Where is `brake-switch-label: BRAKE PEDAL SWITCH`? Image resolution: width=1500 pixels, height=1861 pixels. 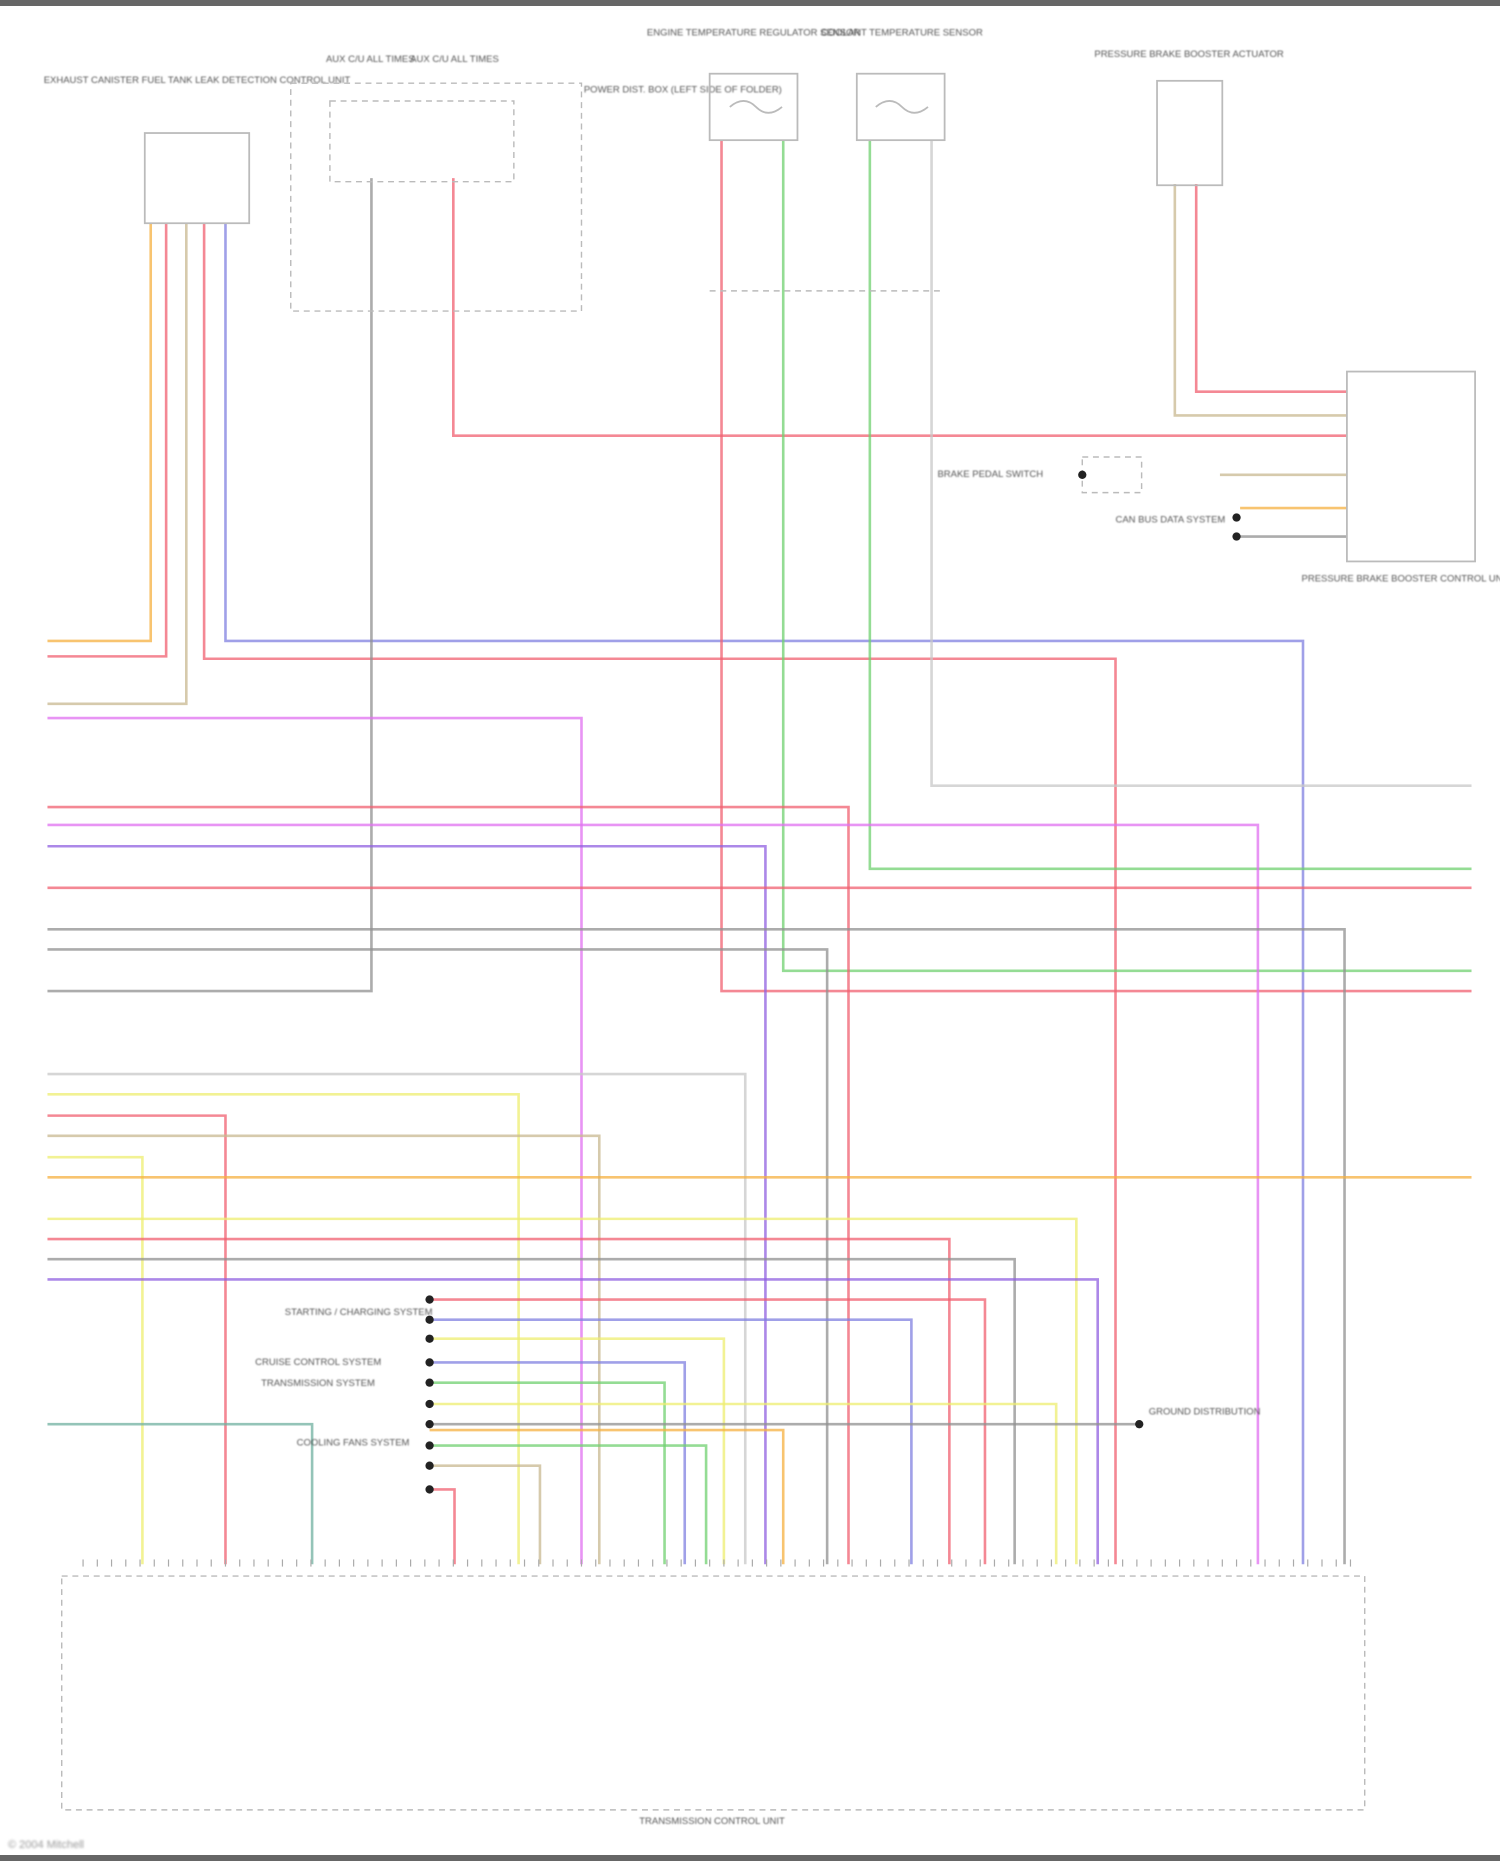
brake-switch-label: BRAKE PEDAL SWITCH is located at coordinates (990, 474).